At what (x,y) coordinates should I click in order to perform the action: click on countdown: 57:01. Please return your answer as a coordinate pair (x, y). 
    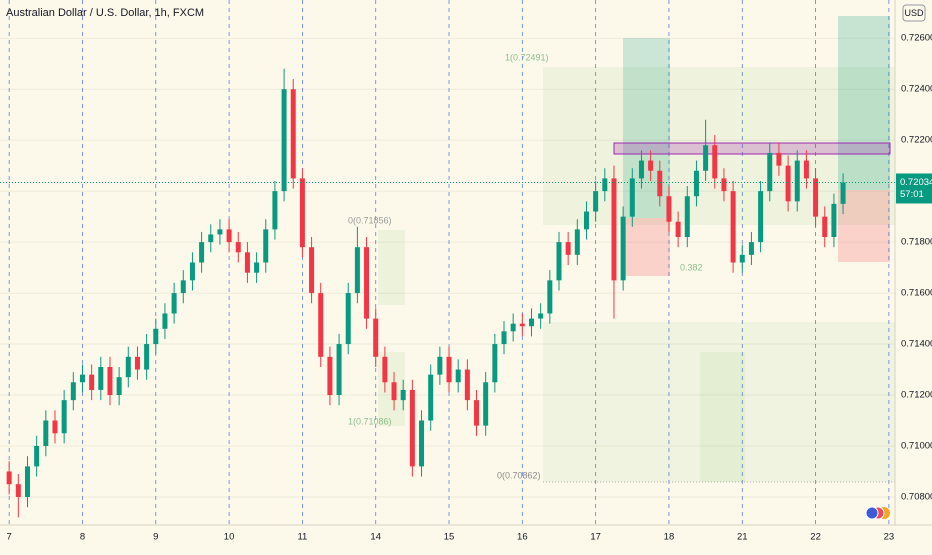
    Looking at the image, I should click on (912, 194).